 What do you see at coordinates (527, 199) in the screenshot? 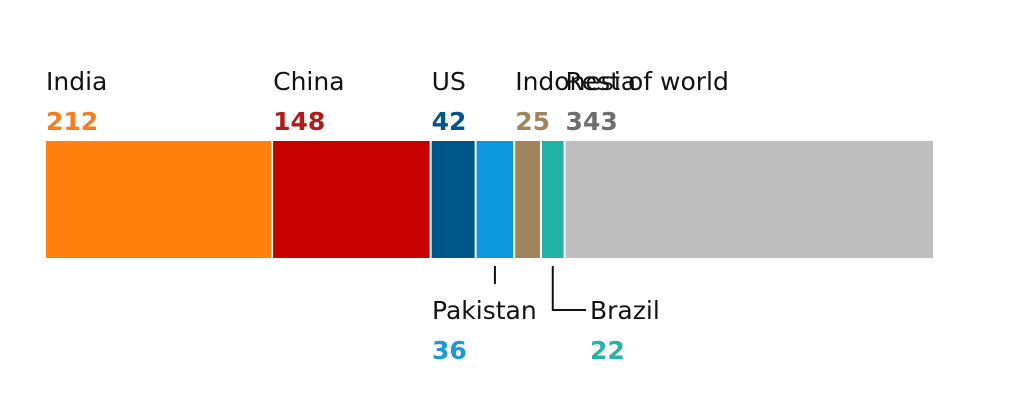
I see `bar-segment-indonesia` at bounding box center [527, 199].